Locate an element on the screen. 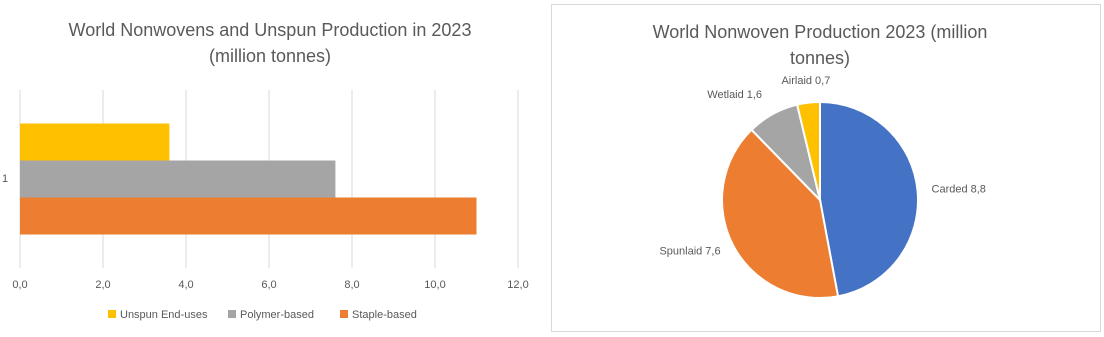  pie-label: Wetlaid 1,6 is located at coordinates (734, 95).